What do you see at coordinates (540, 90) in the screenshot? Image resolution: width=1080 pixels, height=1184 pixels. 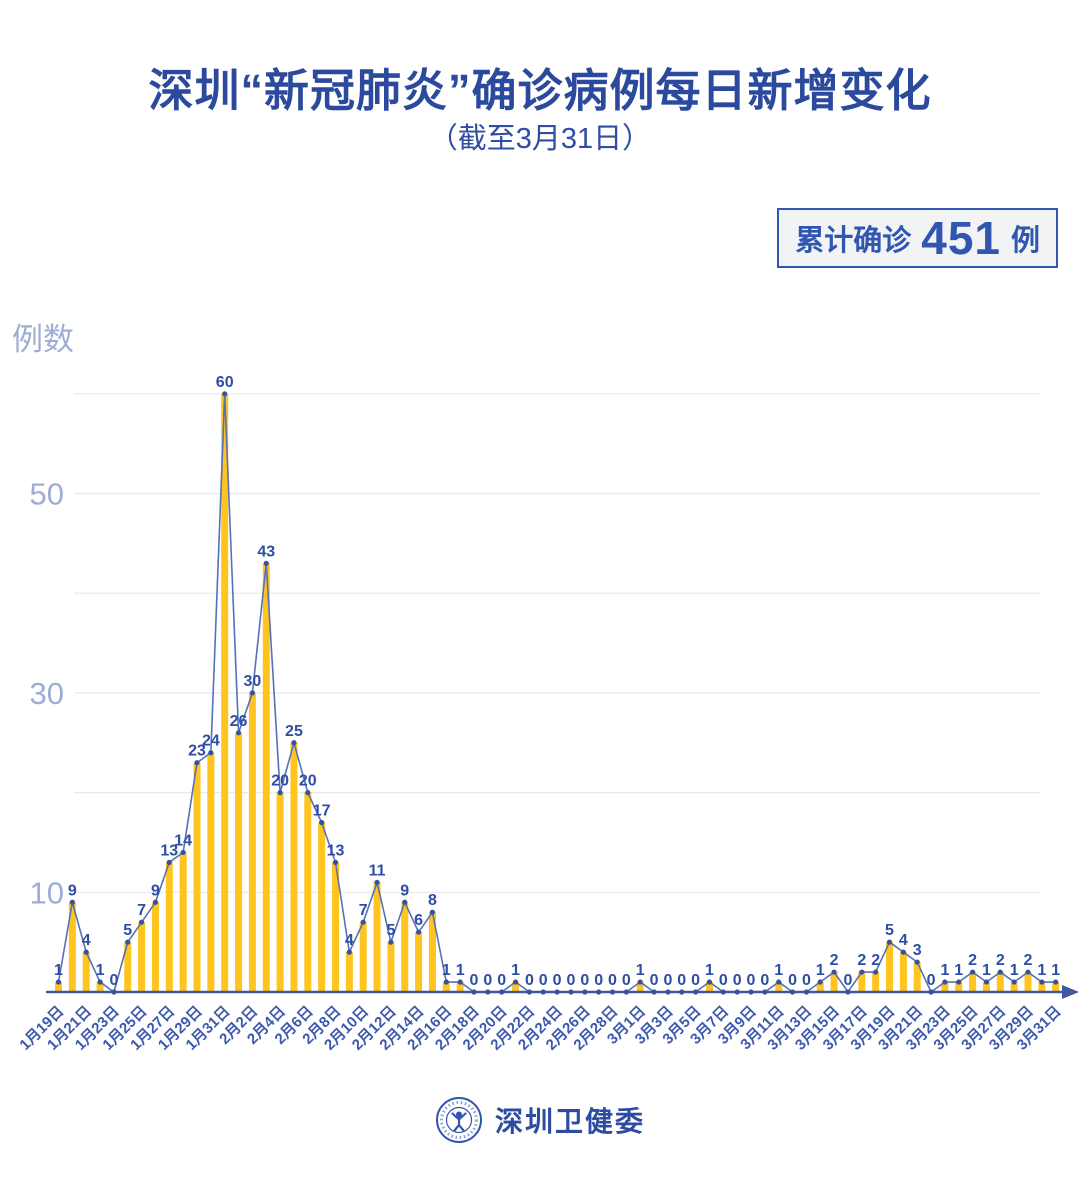 I see `page-title: 深圳“新冠肺炎”确诊病例每日新增变化` at bounding box center [540, 90].